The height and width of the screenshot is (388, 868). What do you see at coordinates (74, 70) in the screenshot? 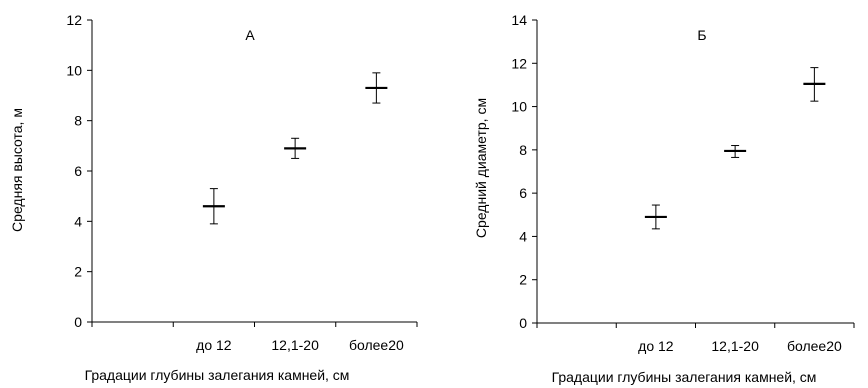
I see `chart-a-y-tick-label: 10` at bounding box center [74, 70].